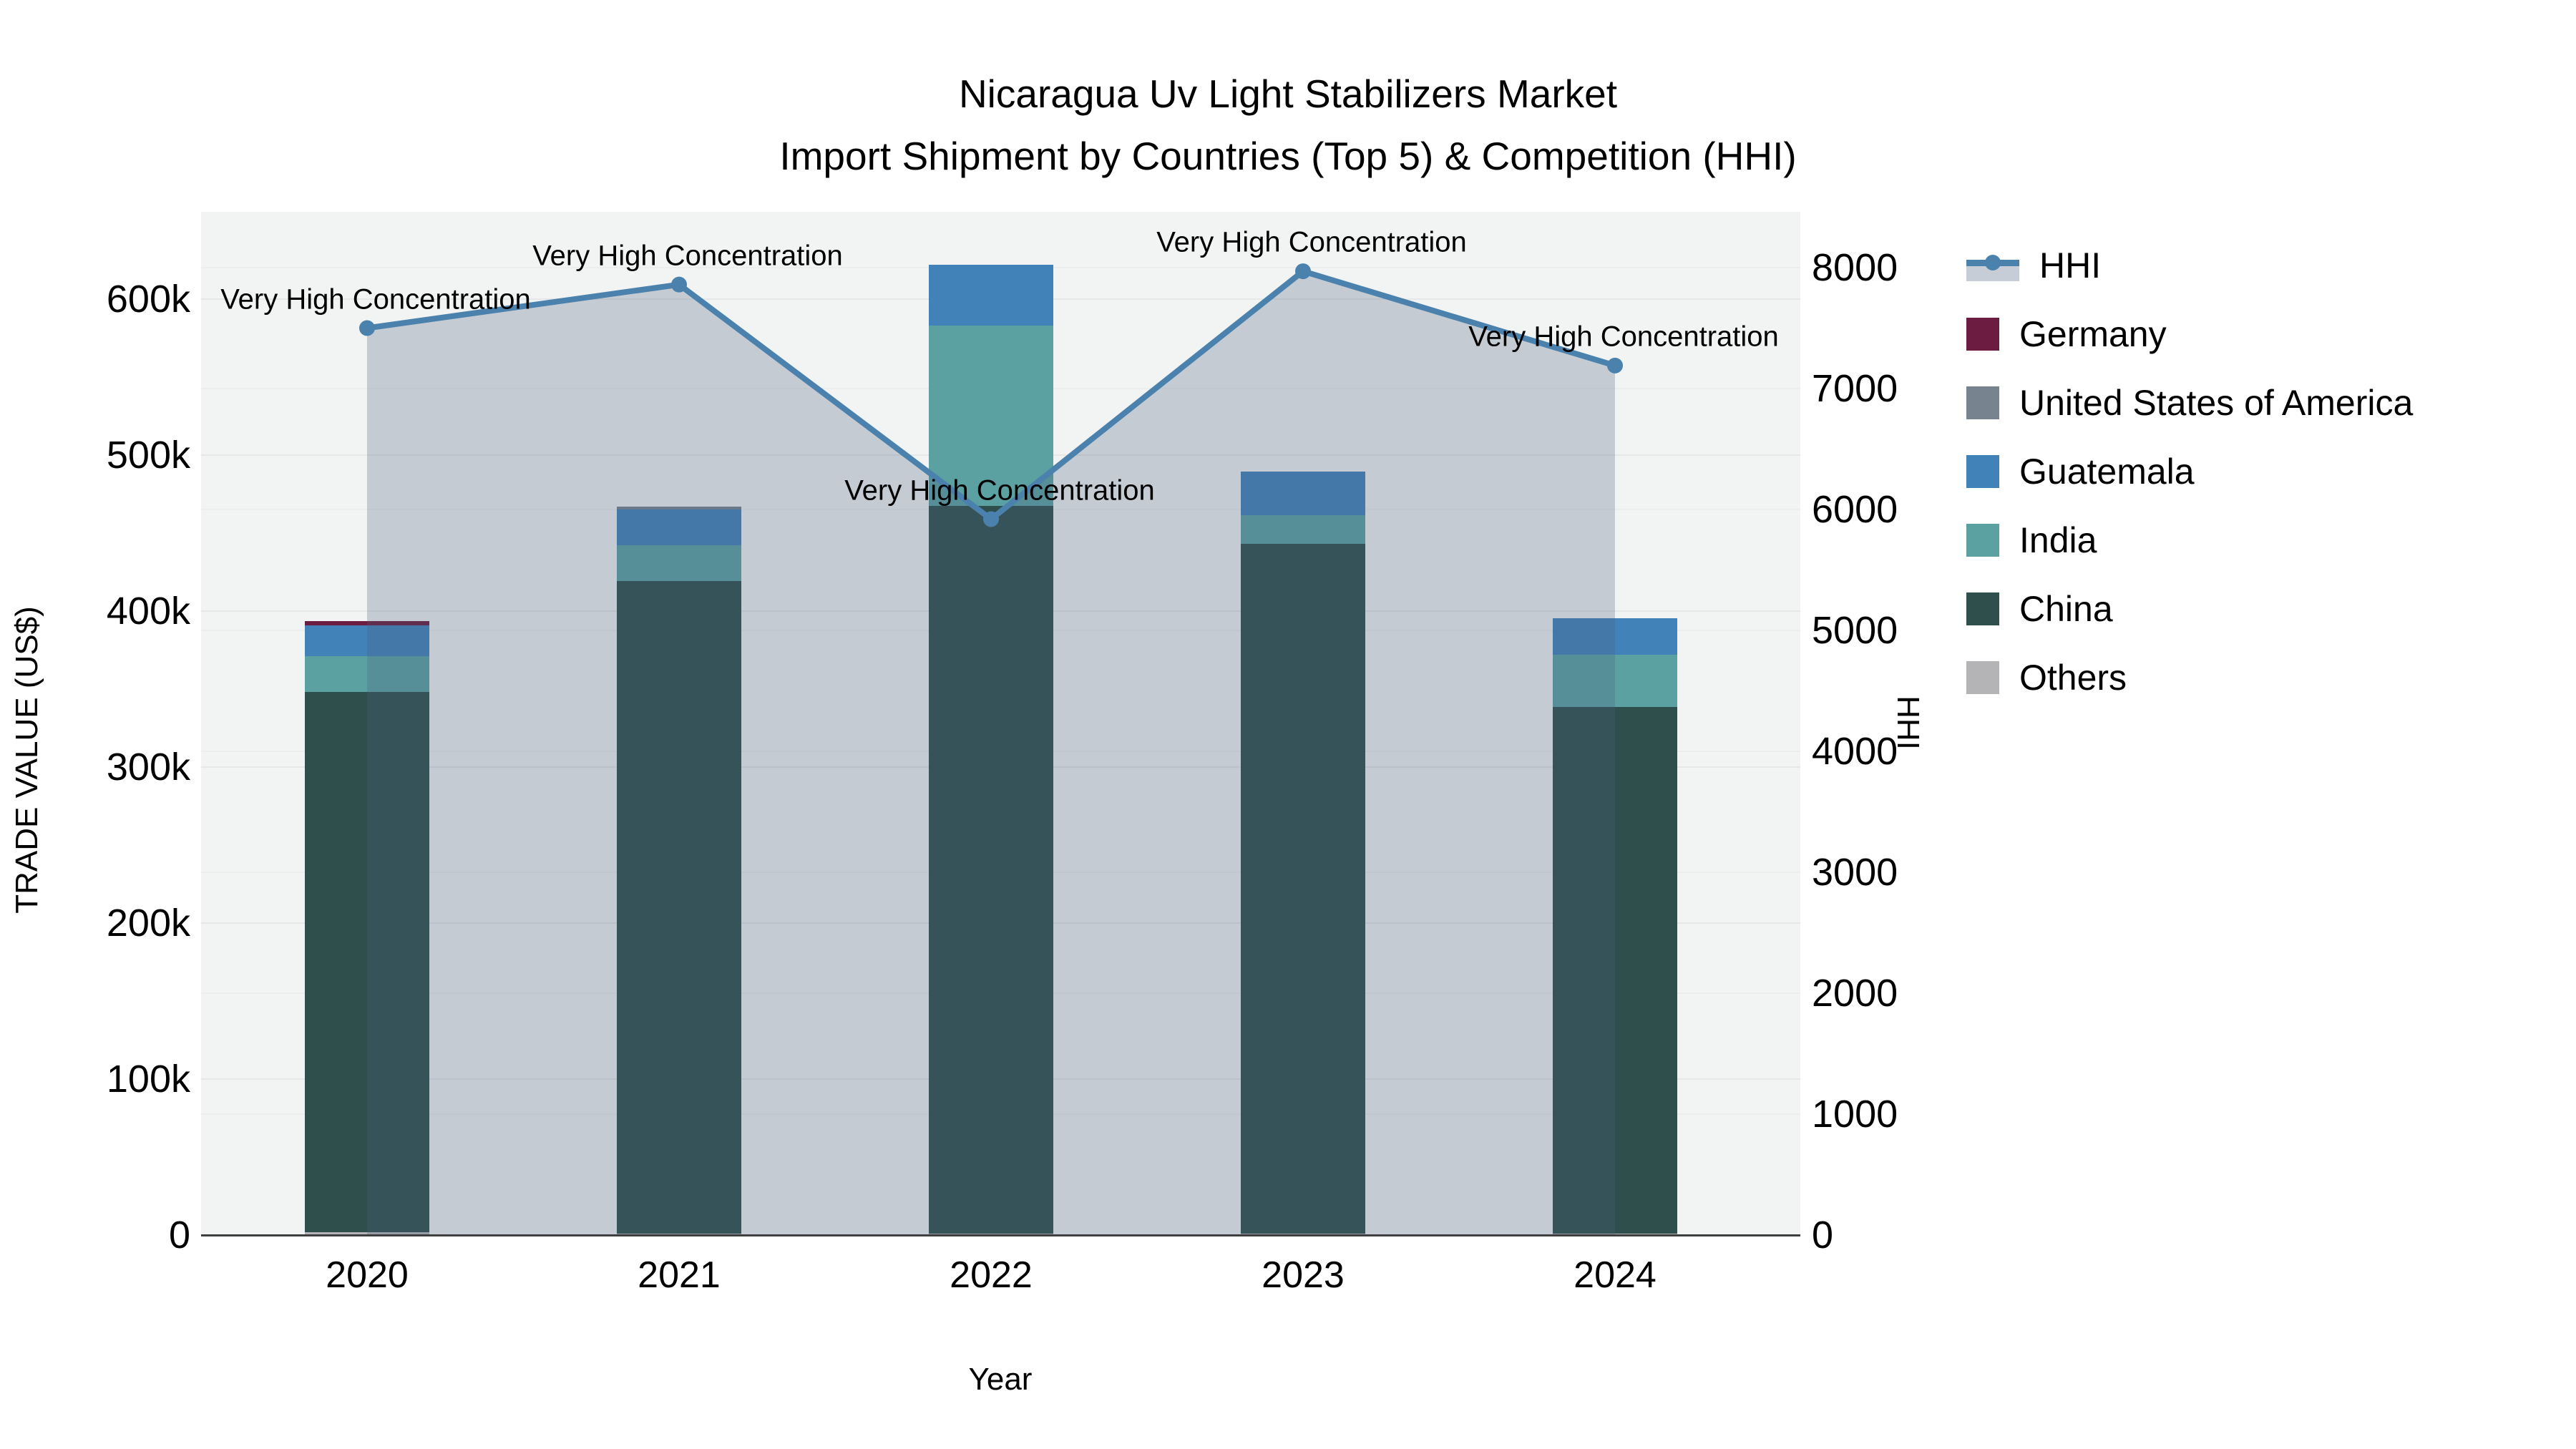 Image resolution: width=2576 pixels, height=1449 pixels. I want to click on y-right-tick-7000: 7000, so click(1855, 389).